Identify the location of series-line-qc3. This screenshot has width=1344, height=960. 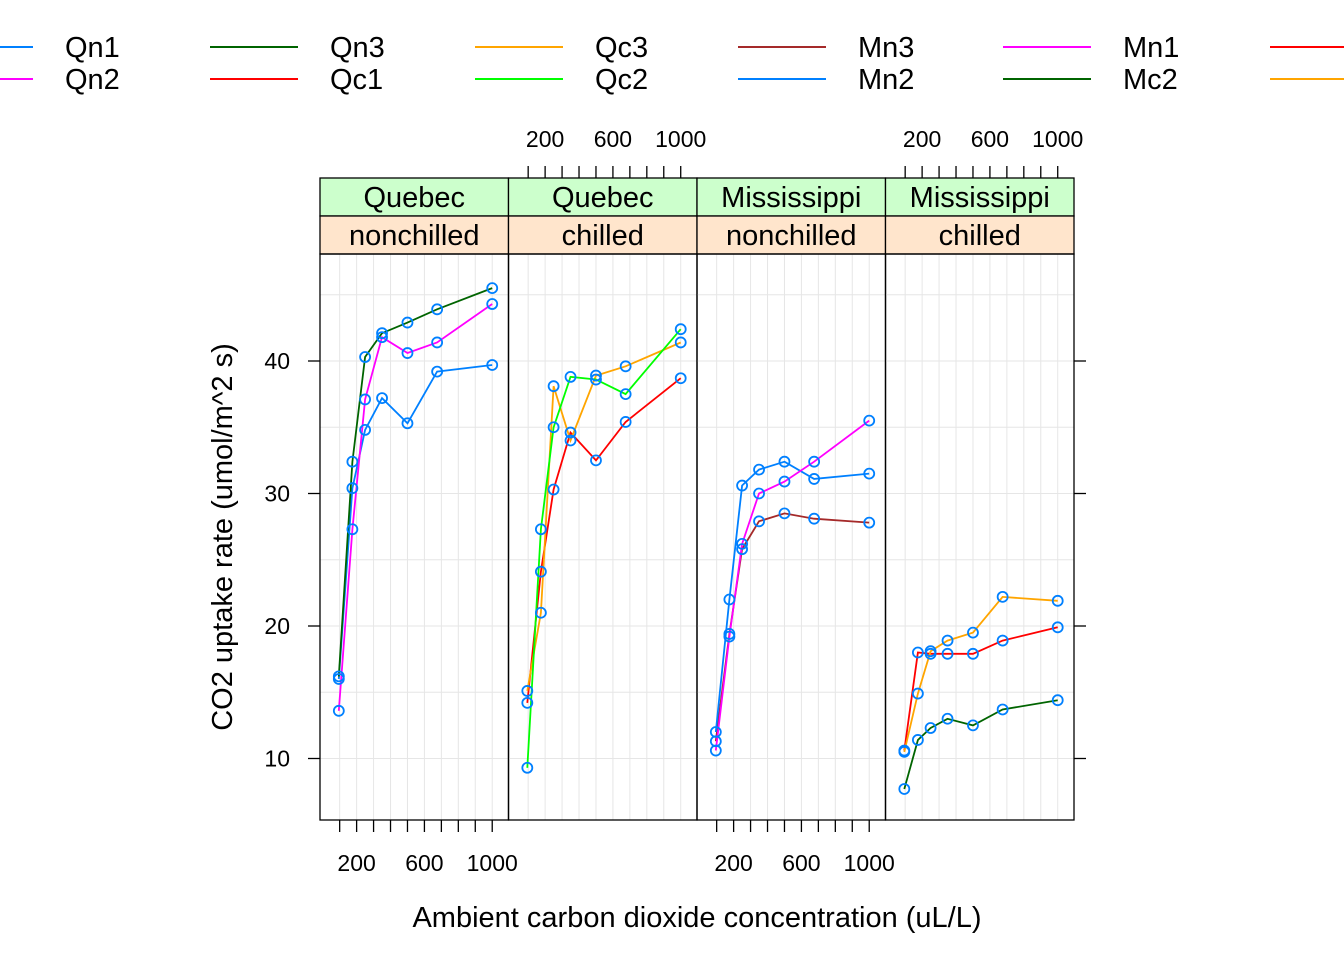
(604, 516).